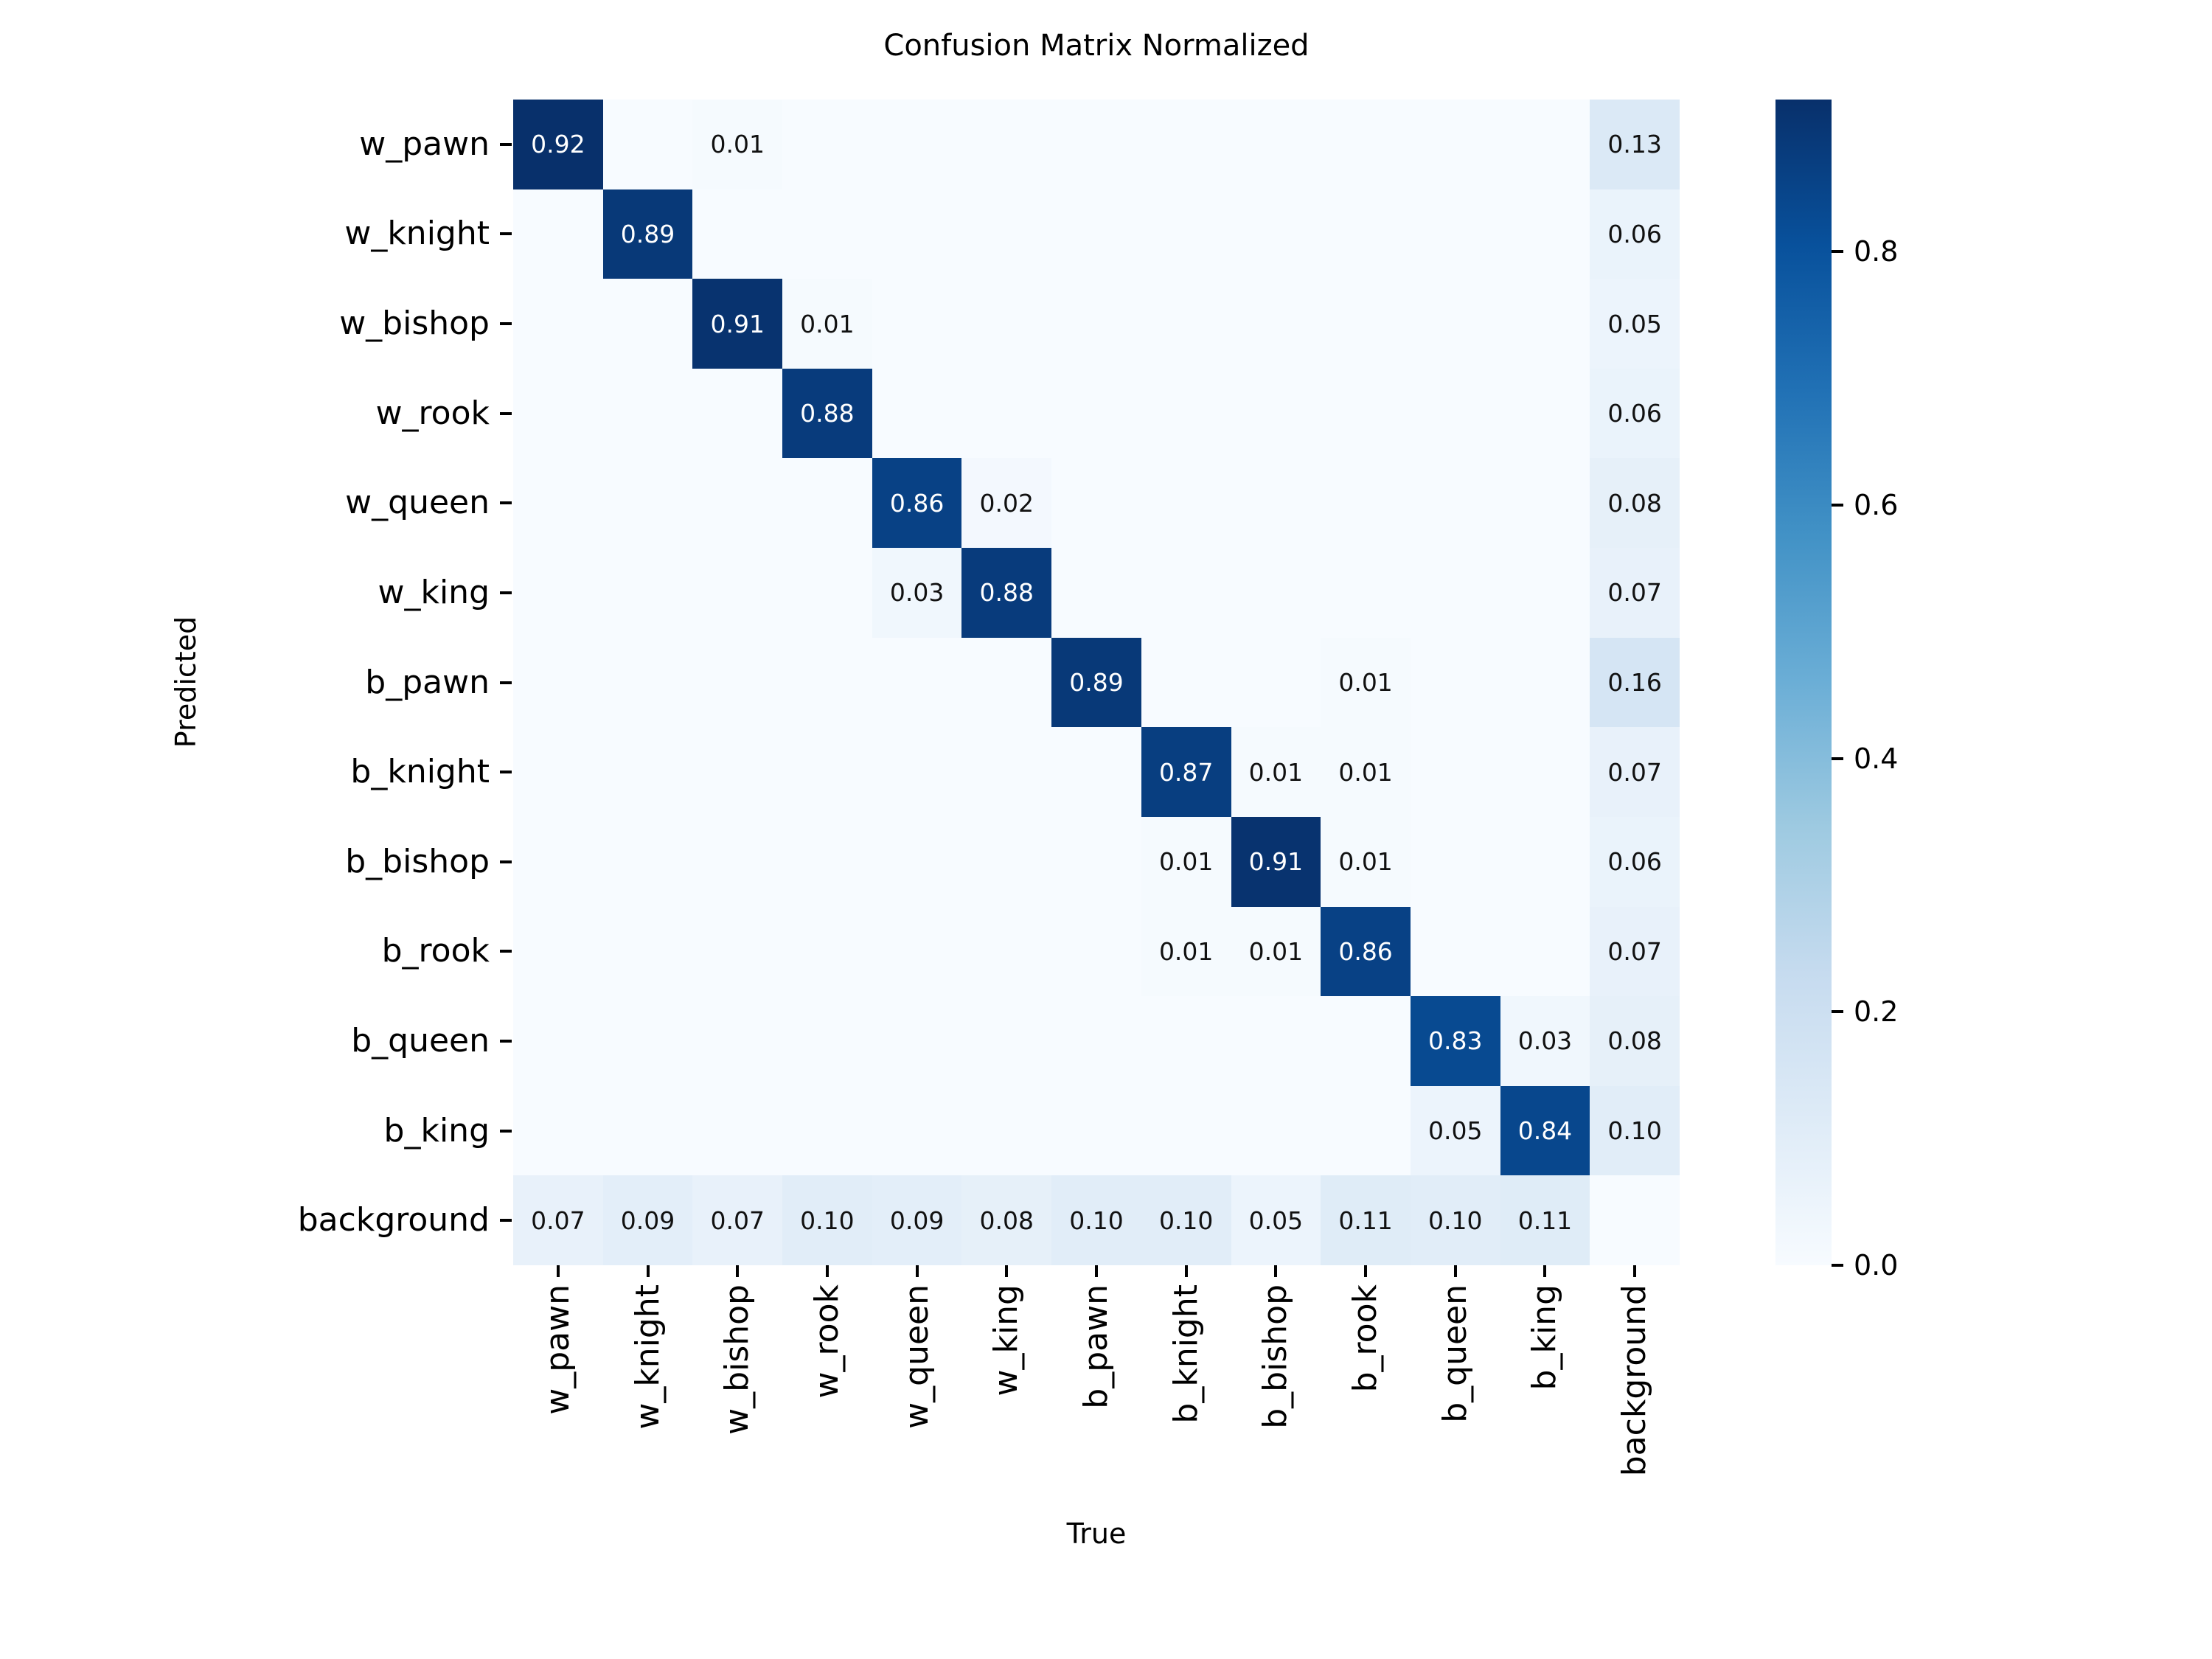  I want to click on heatmap-cell: 0.01, so click(737, 144).